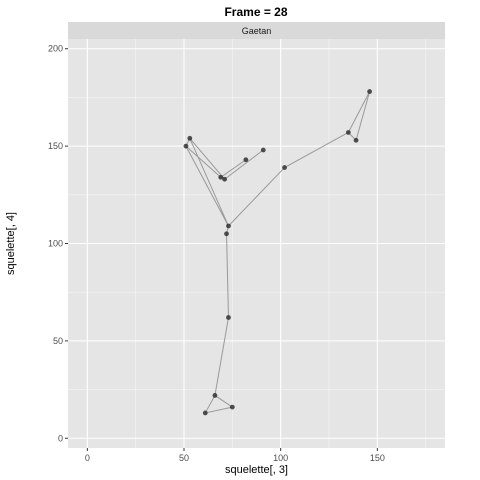 The width and height of the screenshot is (480, 480). Describe the element at coordinates (55, 146) in the screenshot. I see `y-tick-label: 150` at that location.